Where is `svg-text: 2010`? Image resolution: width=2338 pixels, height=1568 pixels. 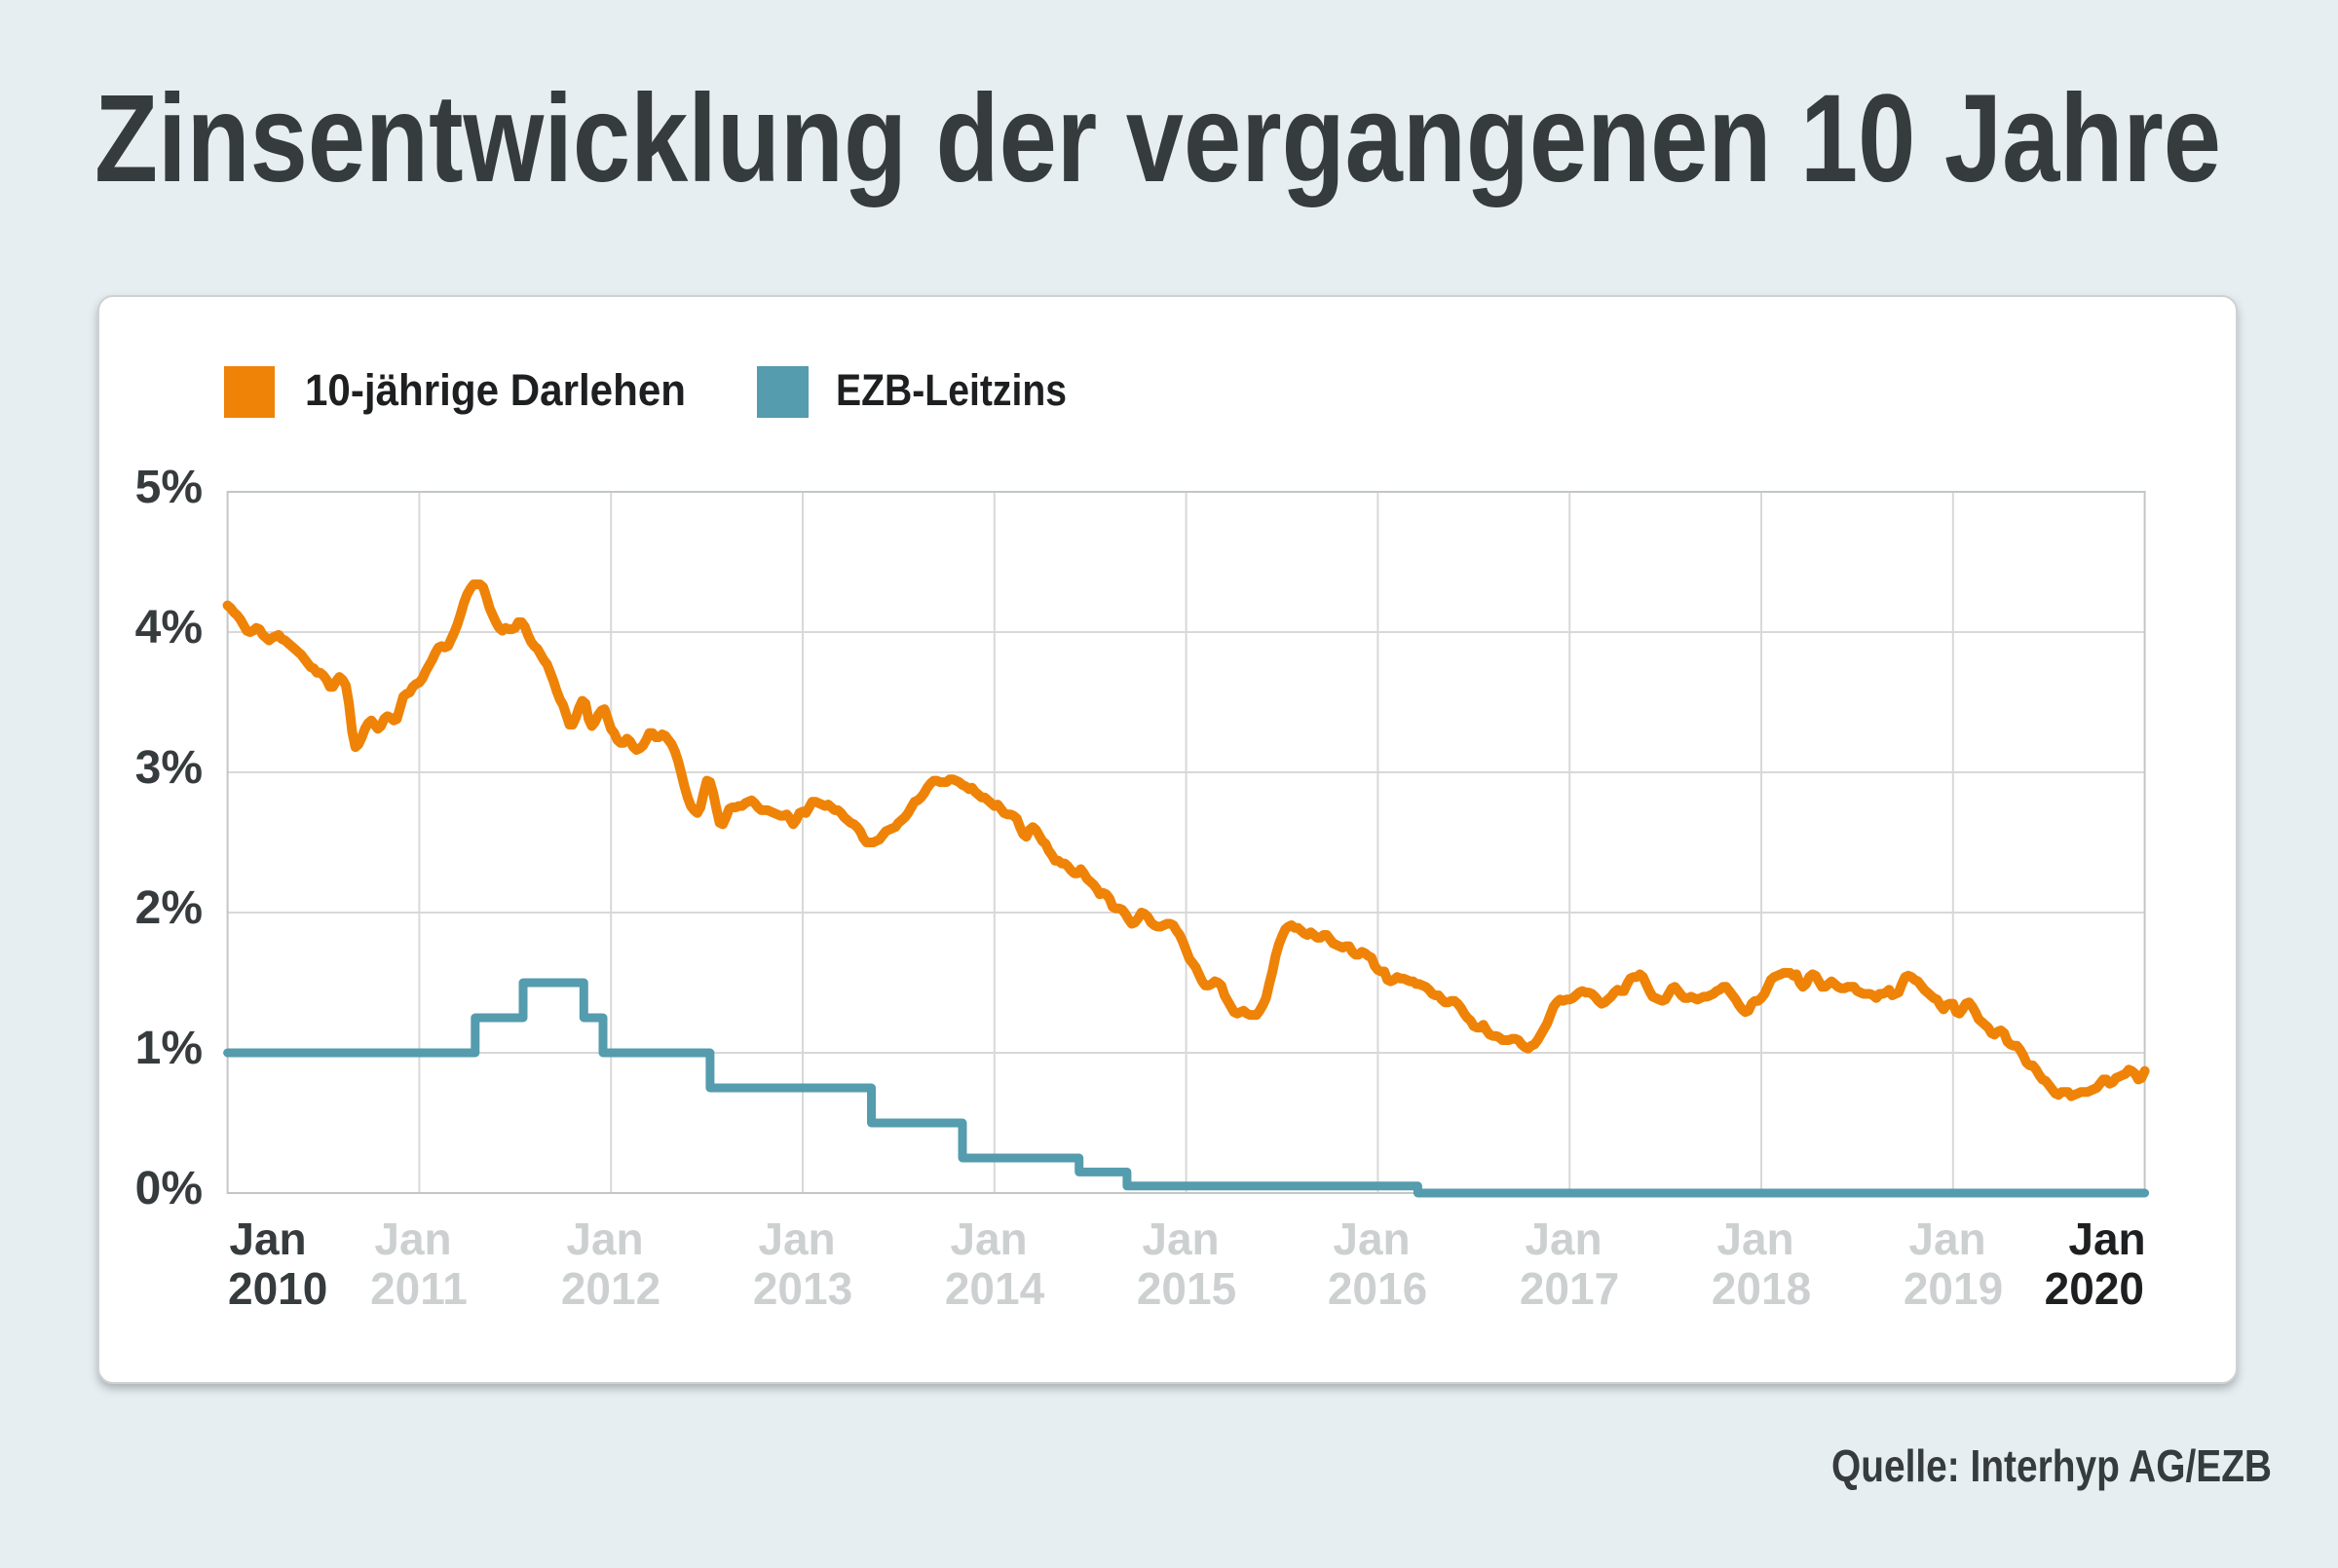 svg-text: 2010 is located at coordinates (277, 1288).